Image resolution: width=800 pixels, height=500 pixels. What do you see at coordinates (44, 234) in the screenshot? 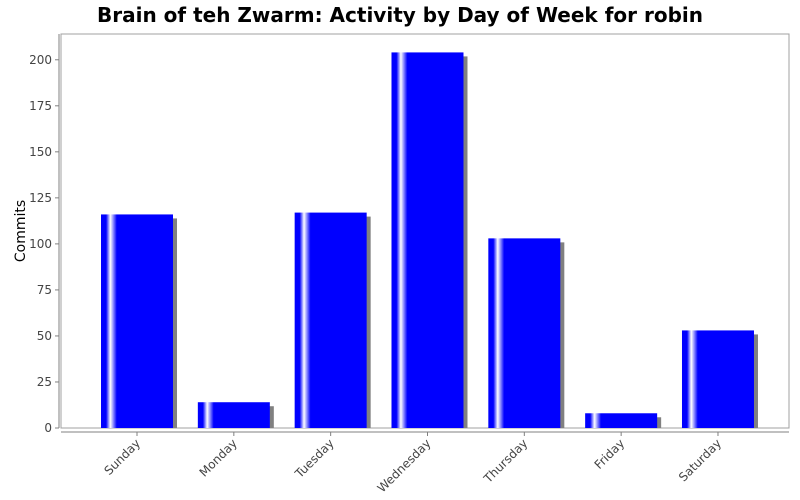
I see `y-axis: 0 25 50 75 100 125 150 175 200` at bounding box center [44, 234].